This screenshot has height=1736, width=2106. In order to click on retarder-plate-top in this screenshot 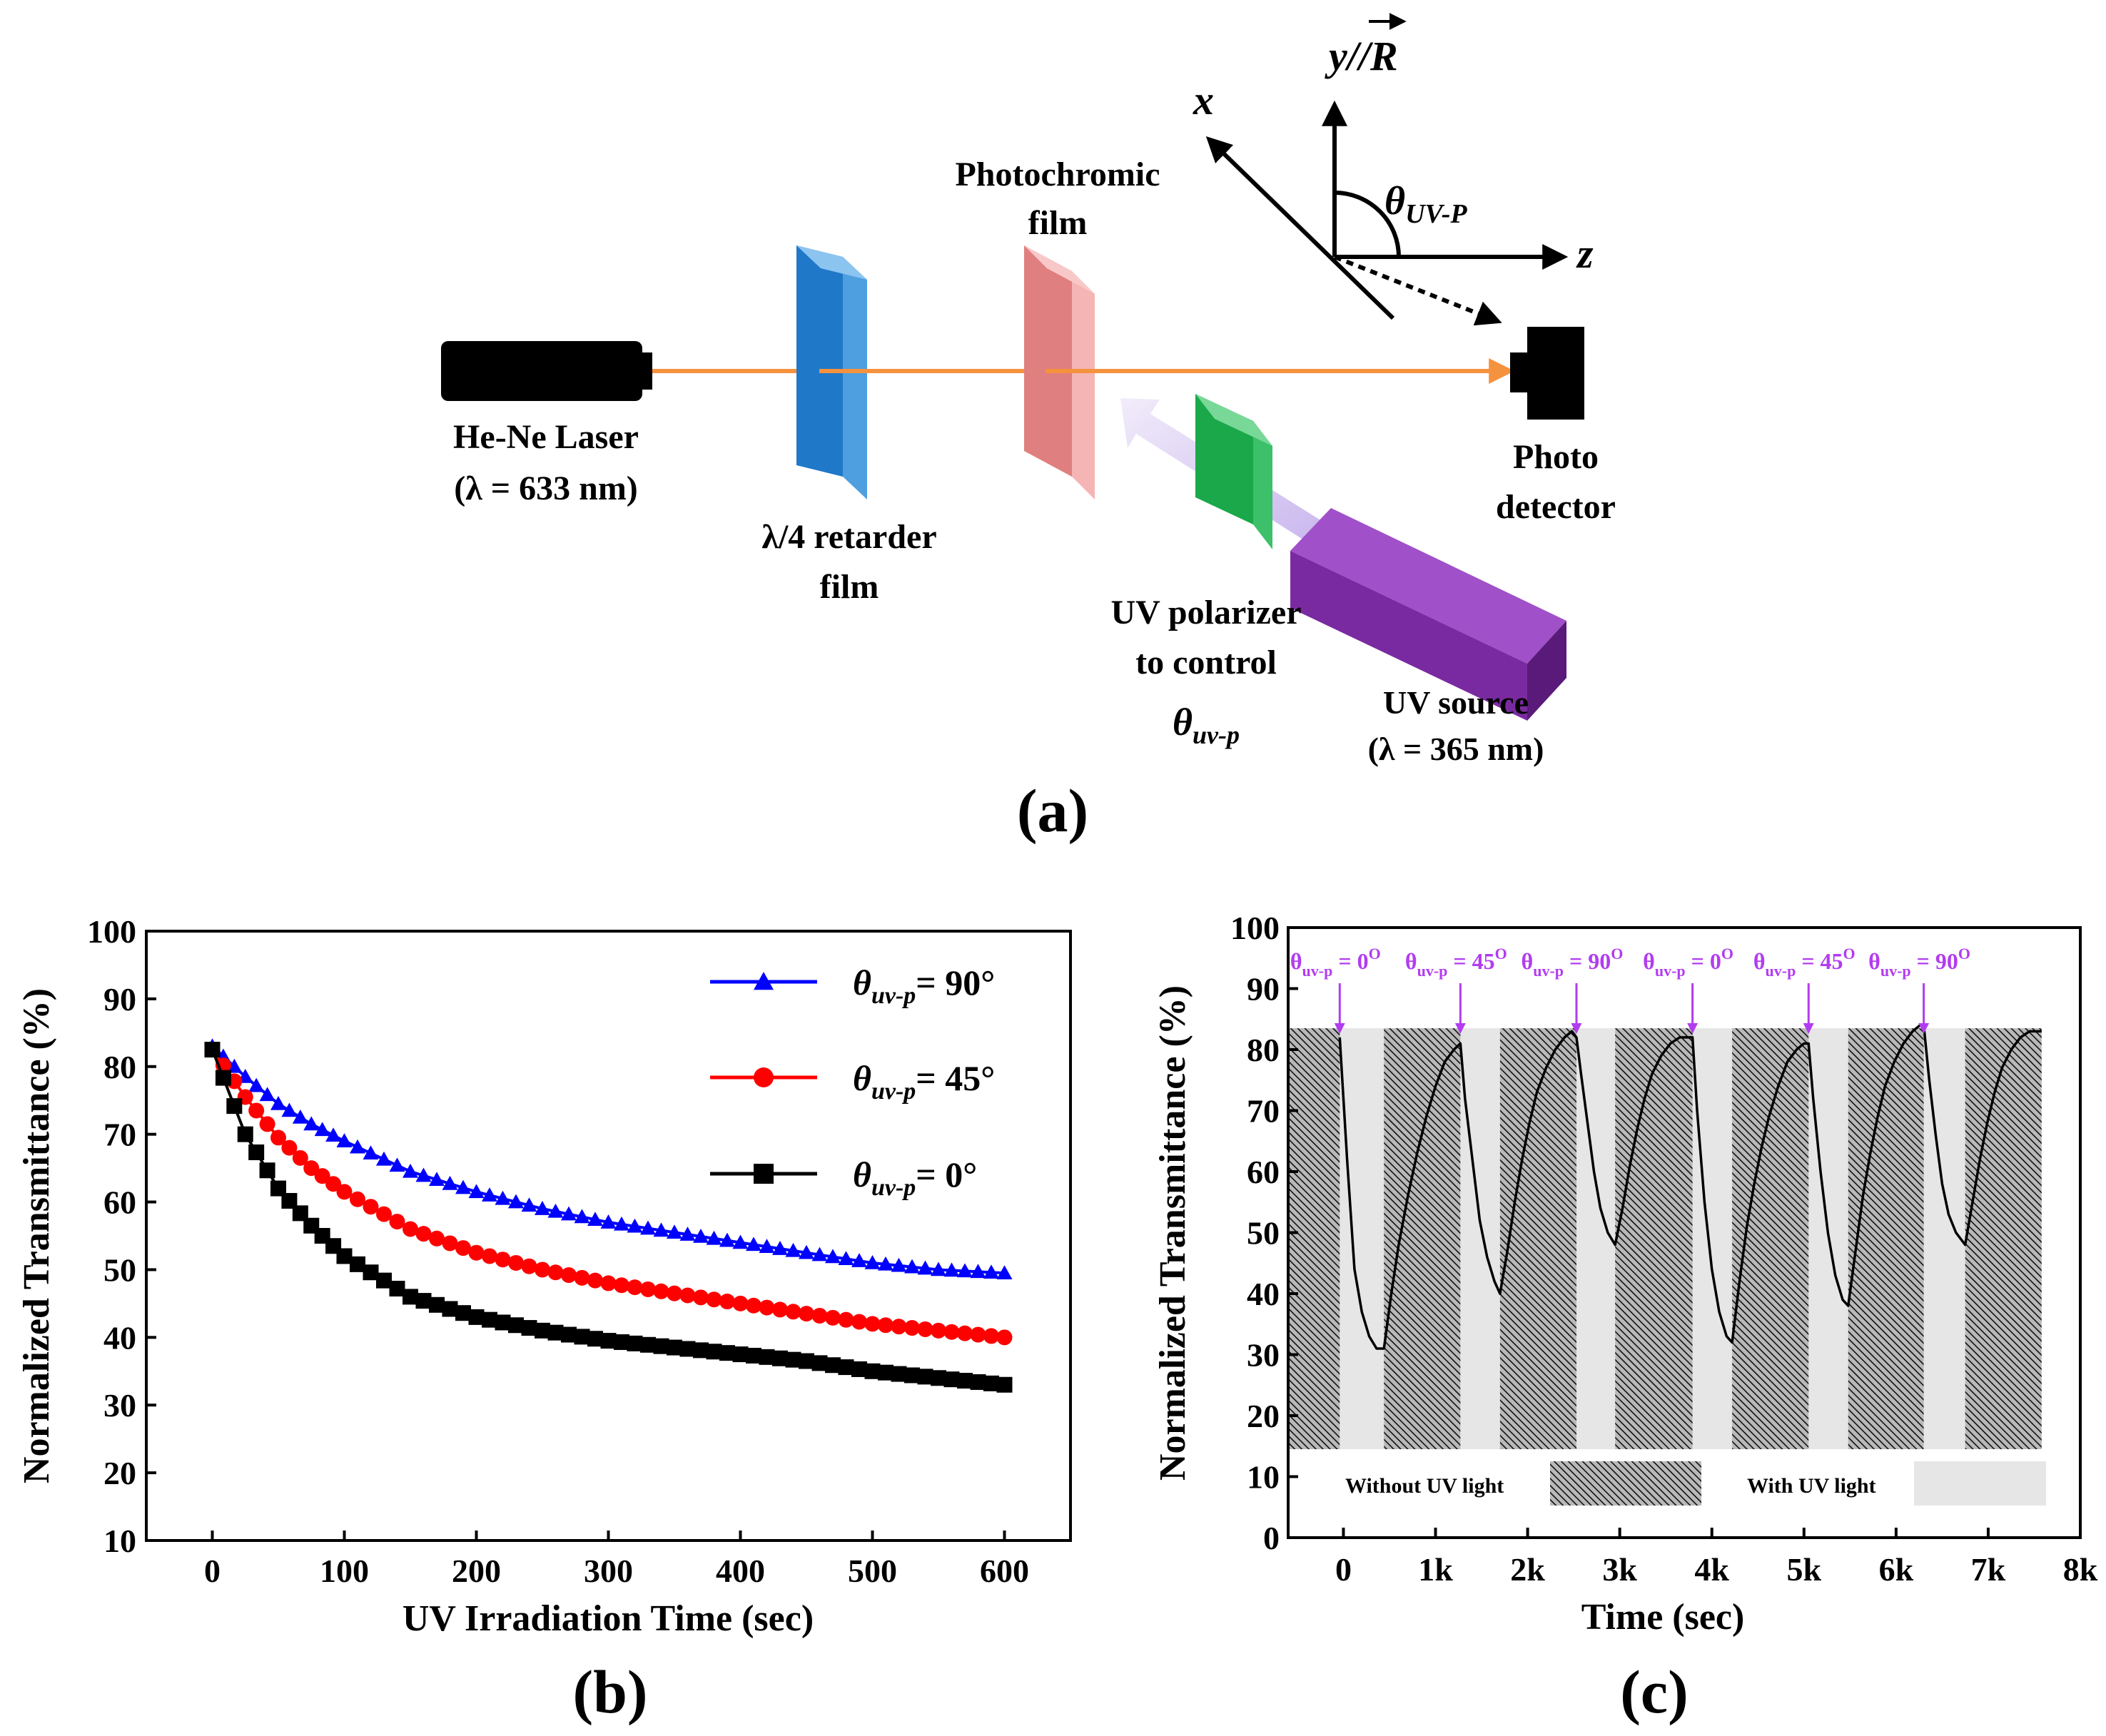, I will do `click(831, 262)`.